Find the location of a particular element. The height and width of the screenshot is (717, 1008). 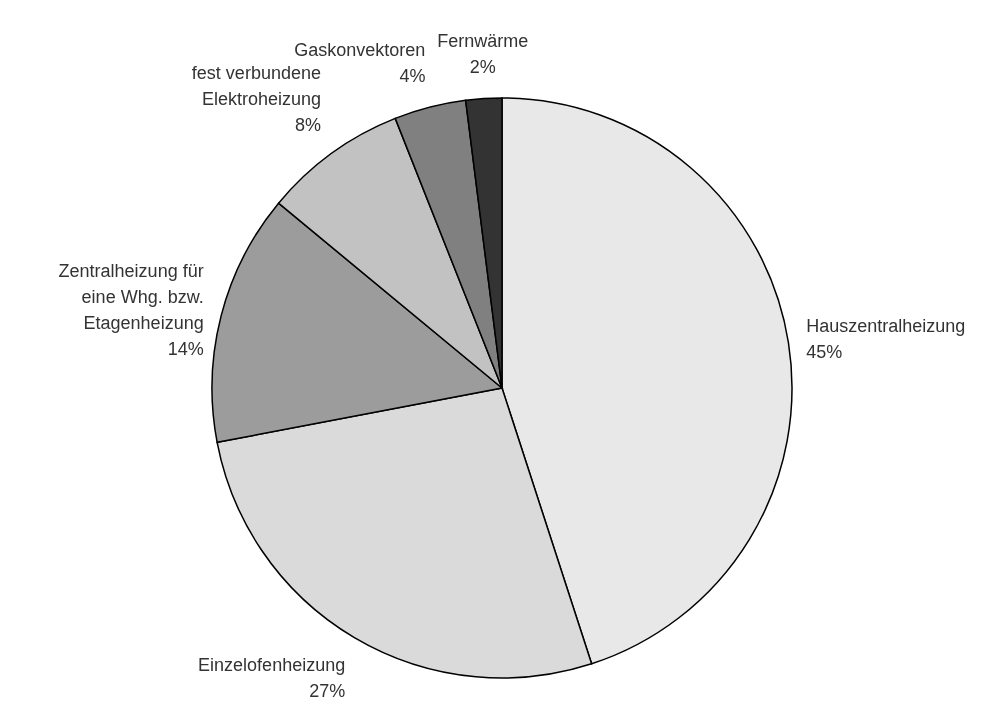

data-label: 45% is located at coordinates (824, 351).